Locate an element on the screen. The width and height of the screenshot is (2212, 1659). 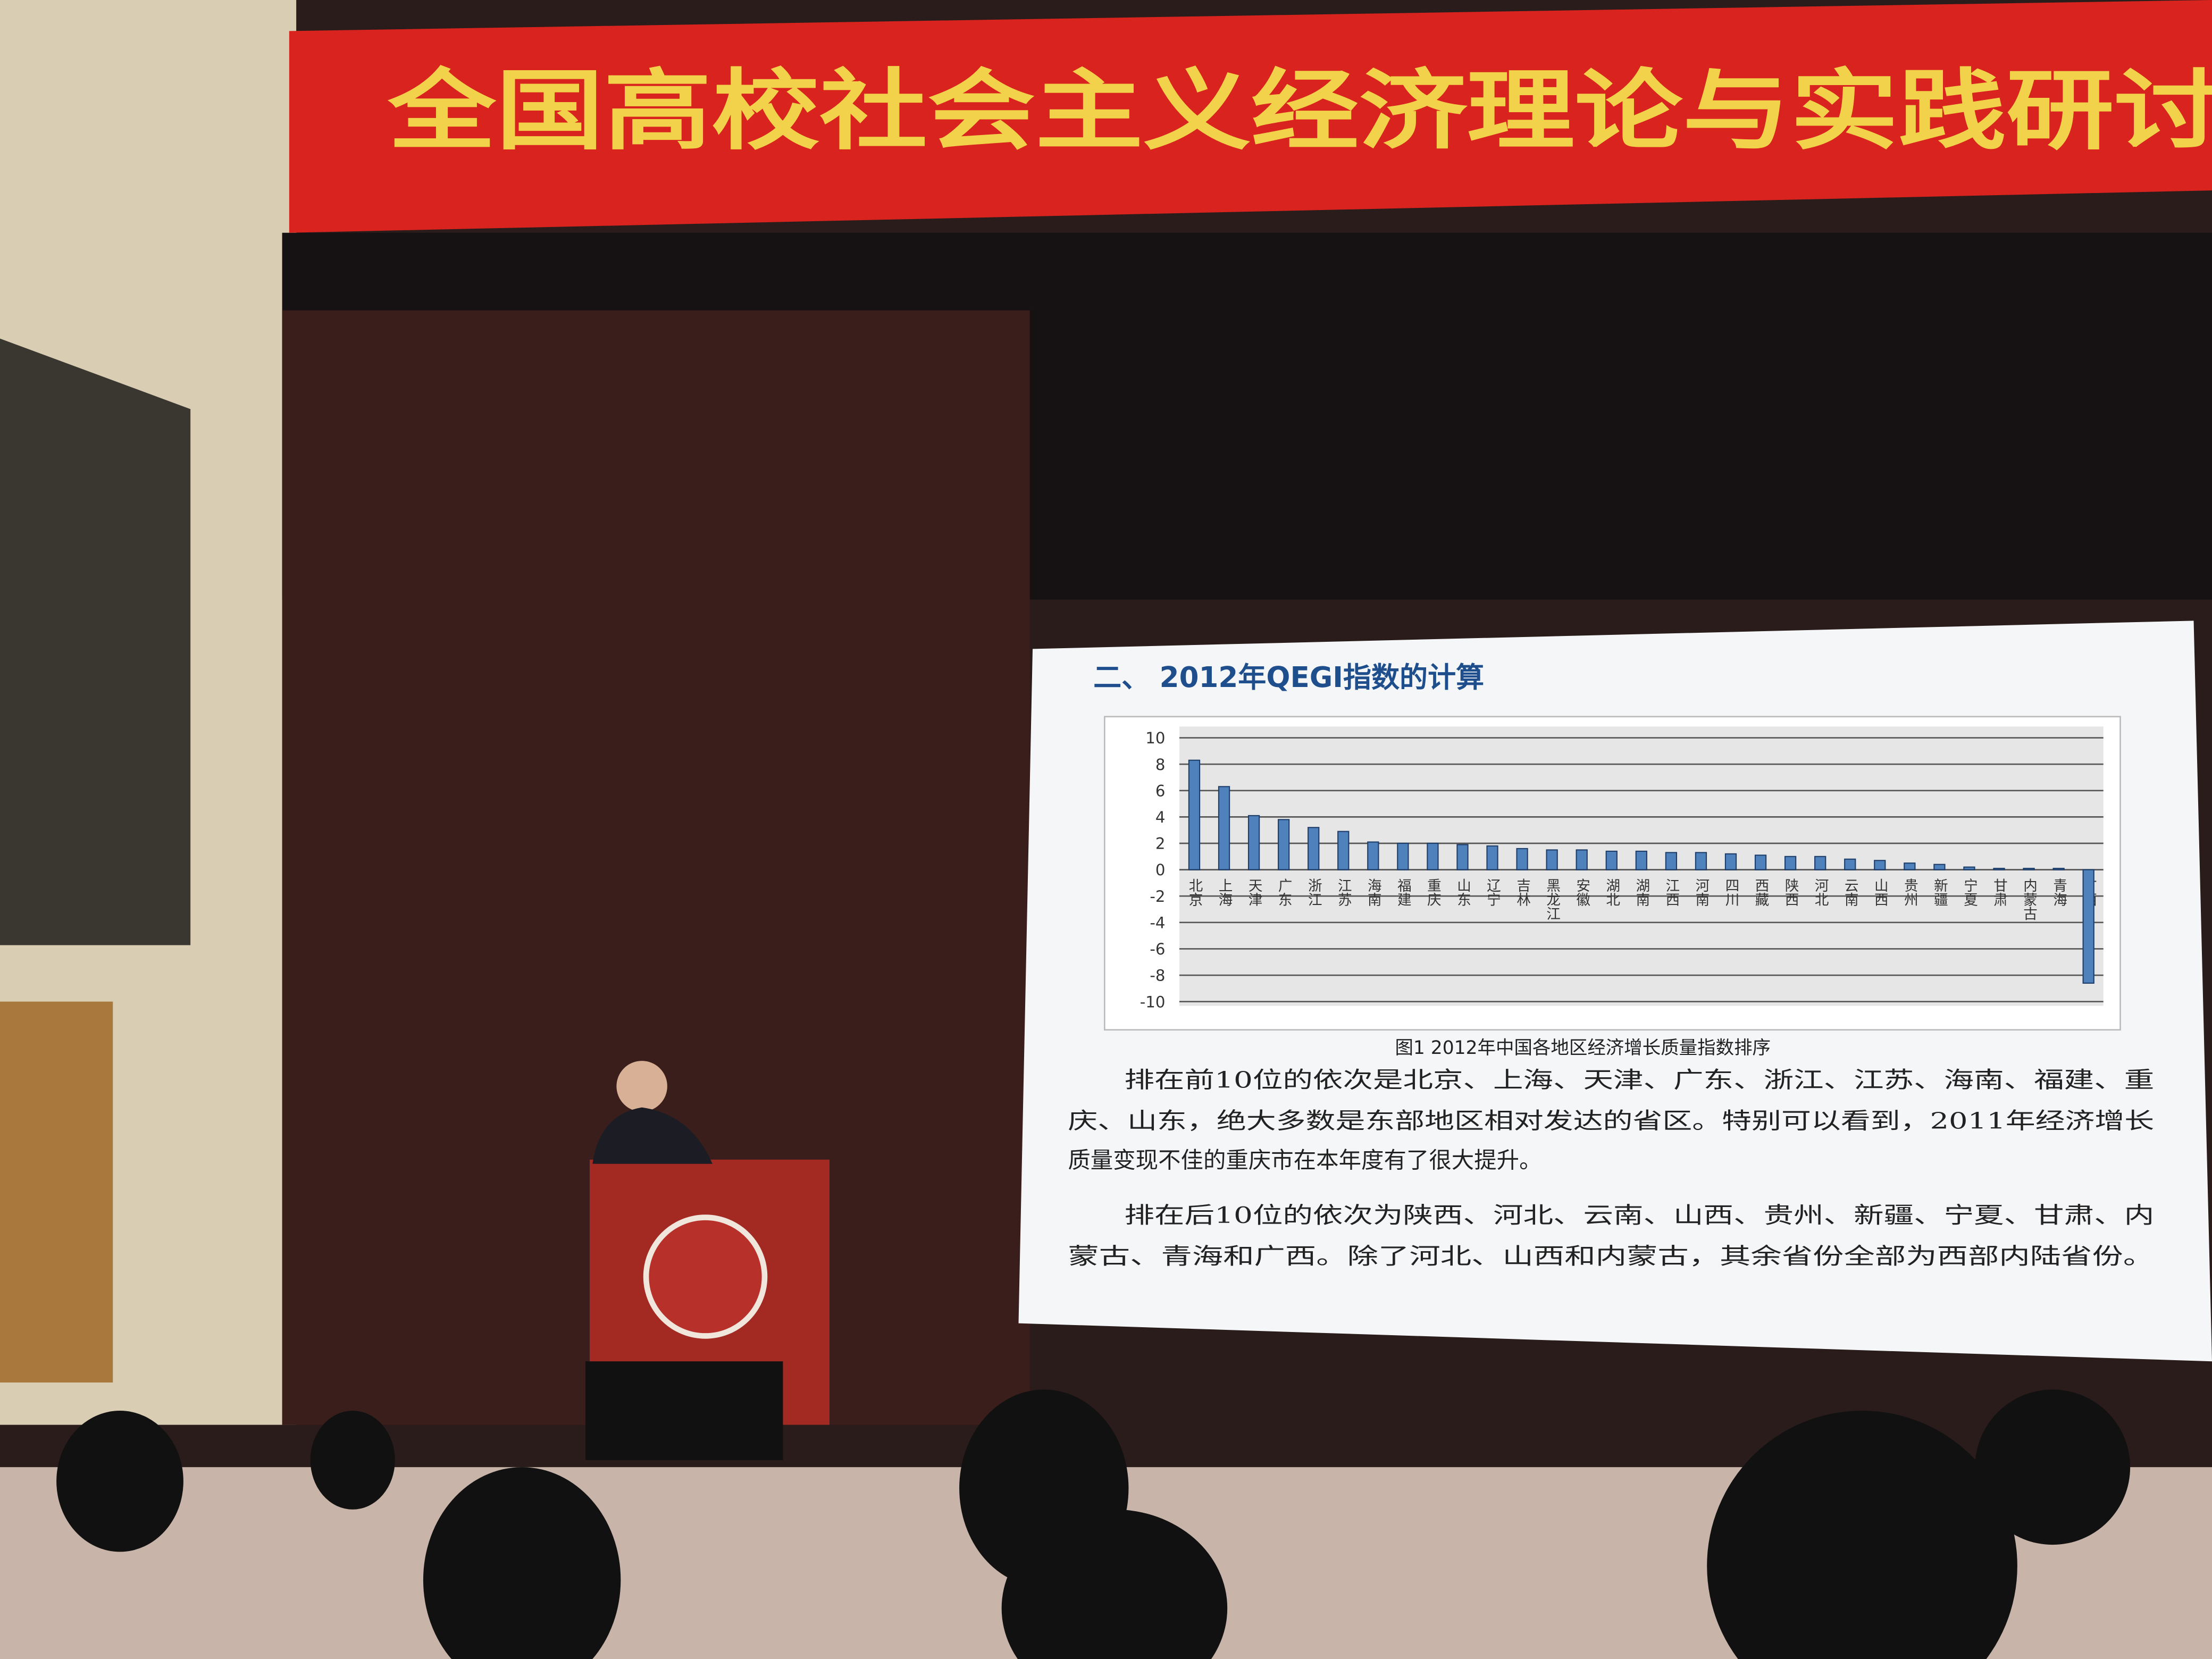
x-tick-label: 山西 is located at coordinates (1880, 892).